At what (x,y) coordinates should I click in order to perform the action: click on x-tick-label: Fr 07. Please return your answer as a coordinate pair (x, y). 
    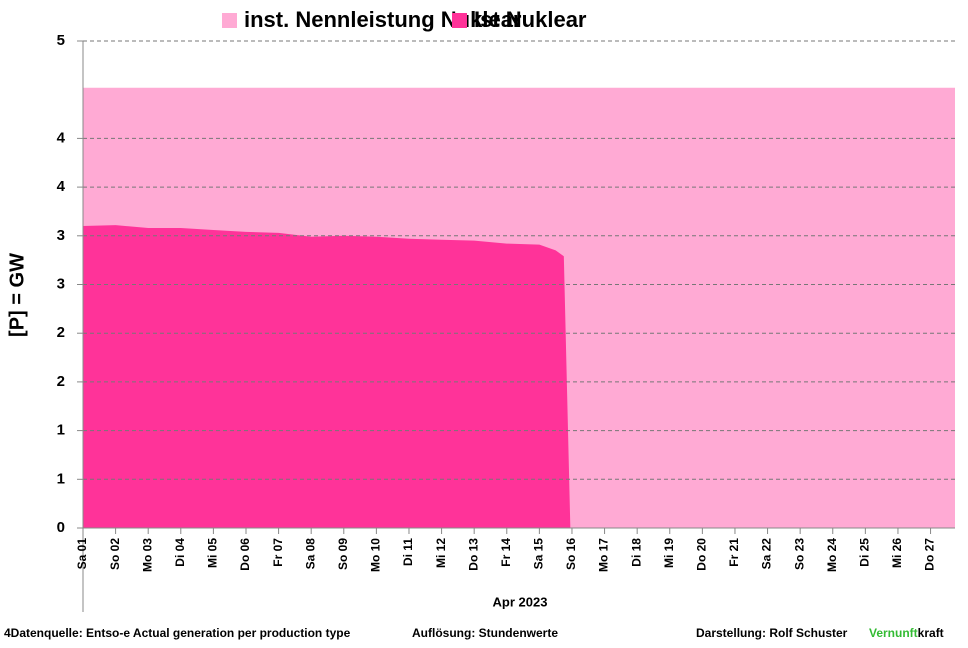
    Looking at the image, I should click on (278, 552).